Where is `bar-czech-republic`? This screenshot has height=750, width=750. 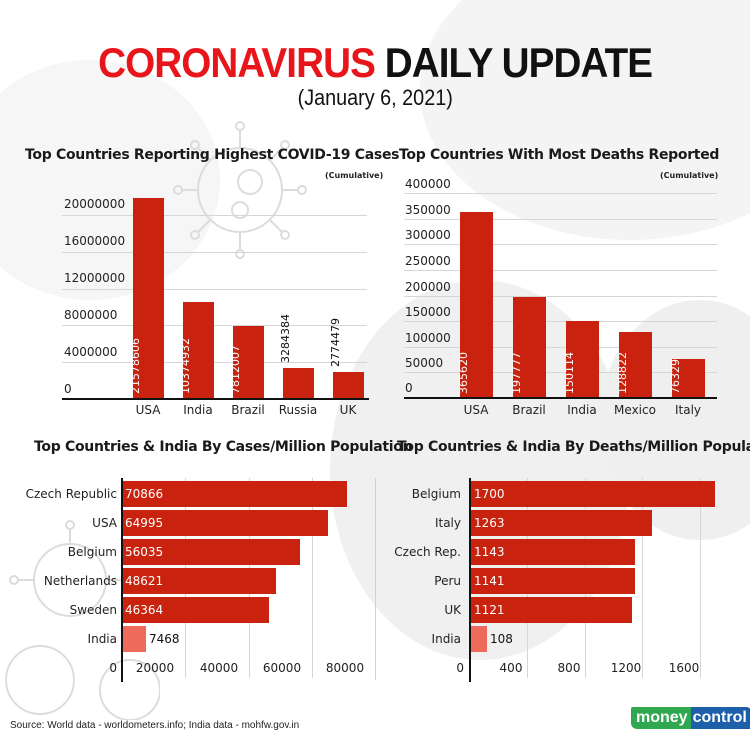 bar-czech-republic is located at coordinates (234, 494).